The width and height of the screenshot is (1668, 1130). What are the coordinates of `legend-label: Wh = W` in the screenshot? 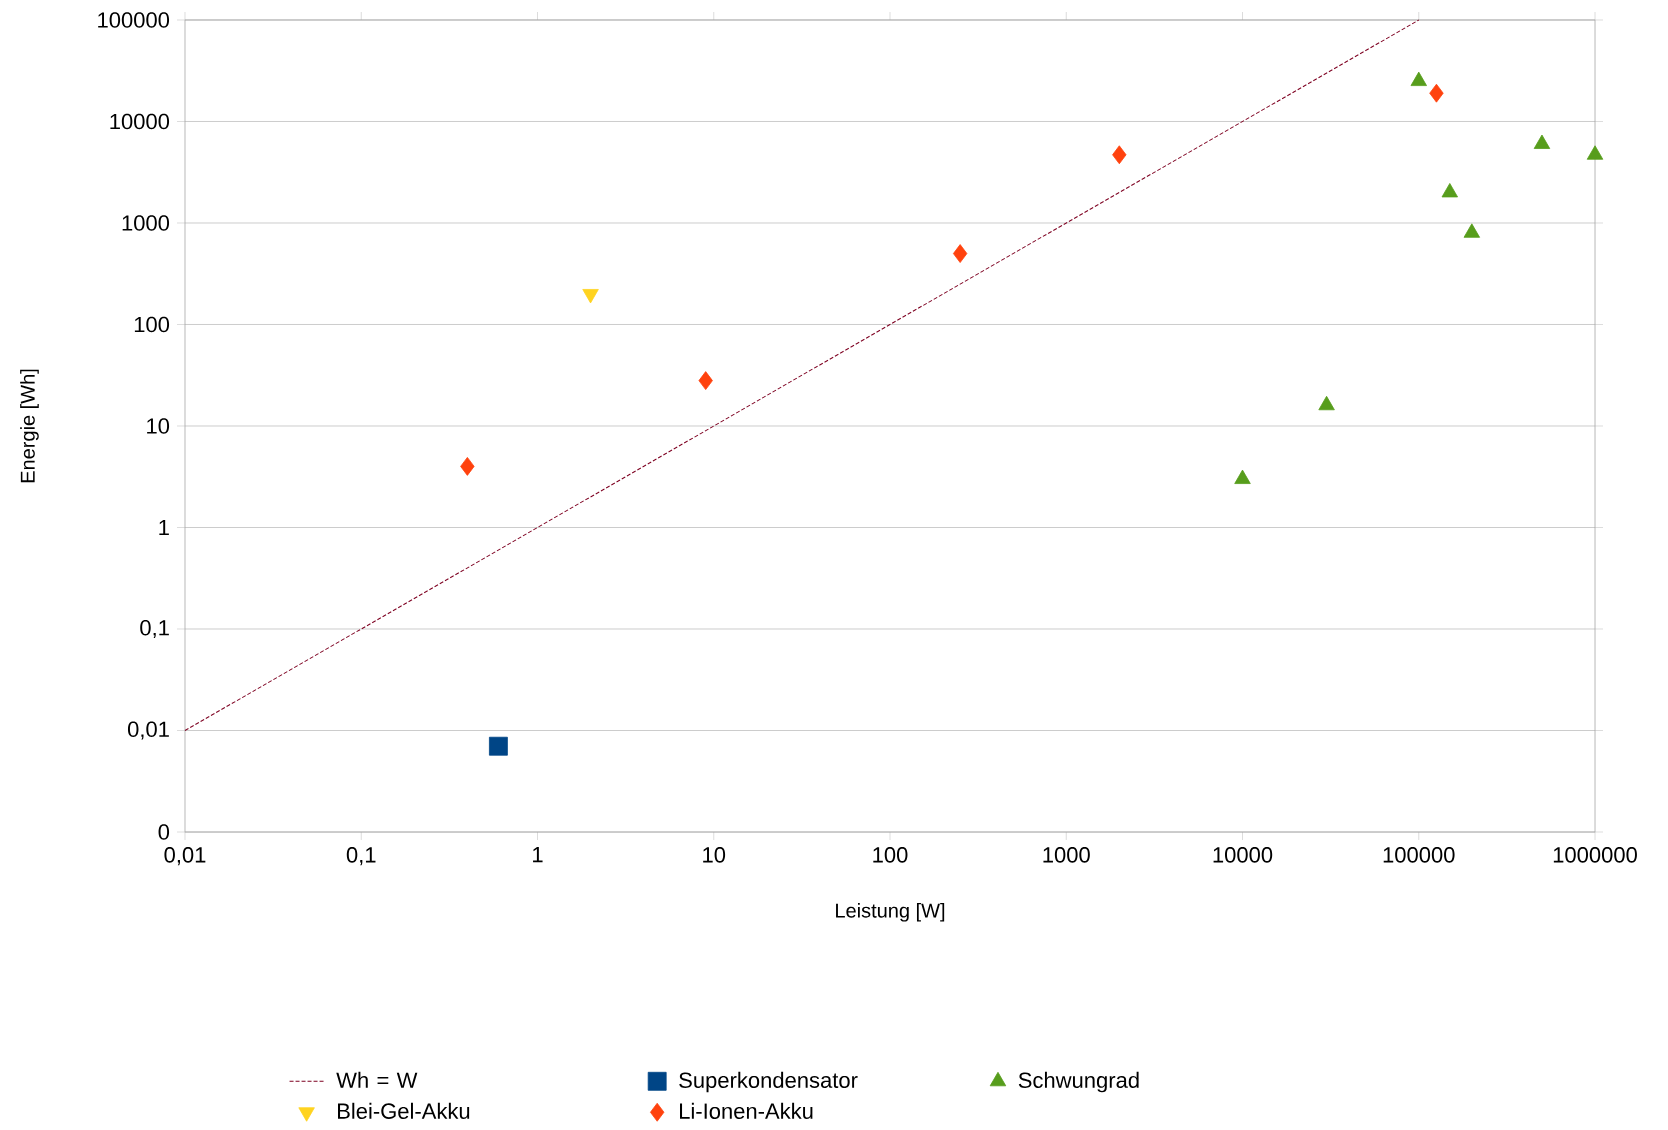 It's located at (377, 1079).